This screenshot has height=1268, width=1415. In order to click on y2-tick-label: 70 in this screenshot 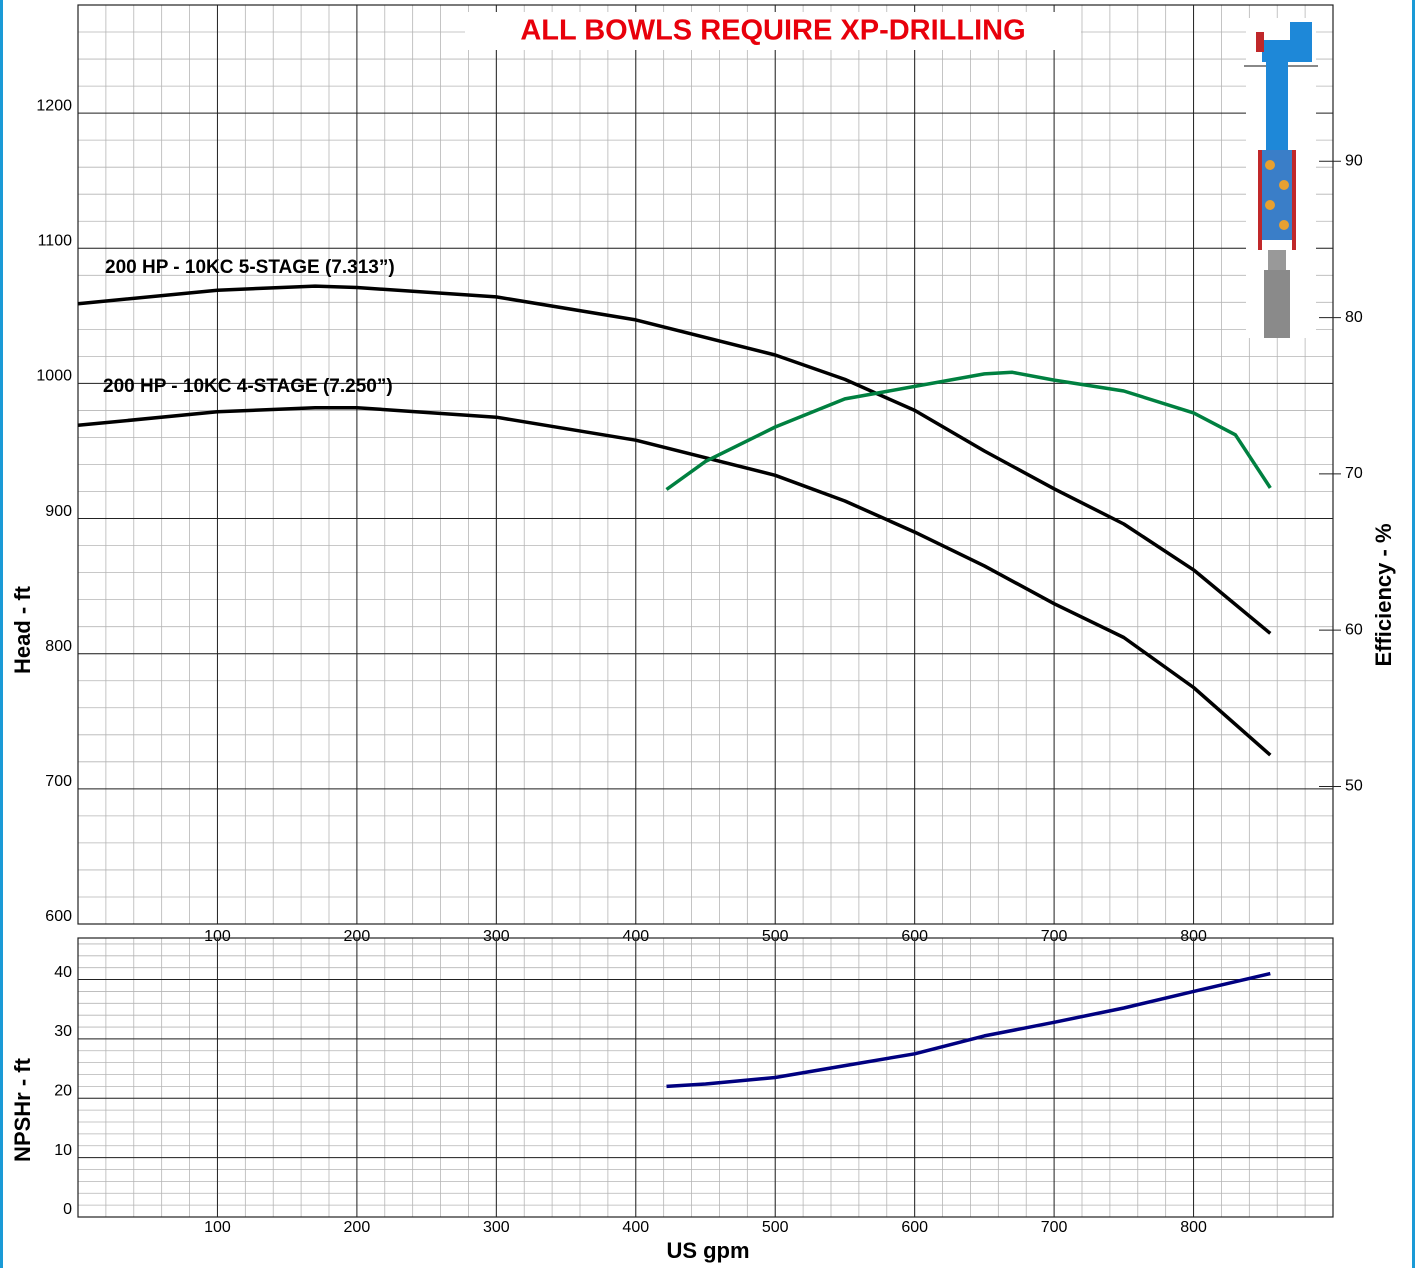, I will do `click(1354, 473)`.